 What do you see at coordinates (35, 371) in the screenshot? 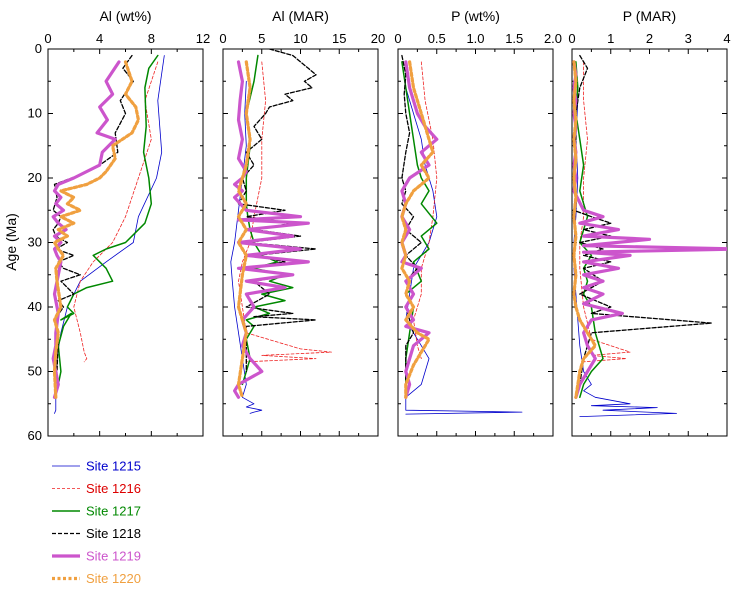
I see `y-tick-label: 50` at bounding box center [35, 371].